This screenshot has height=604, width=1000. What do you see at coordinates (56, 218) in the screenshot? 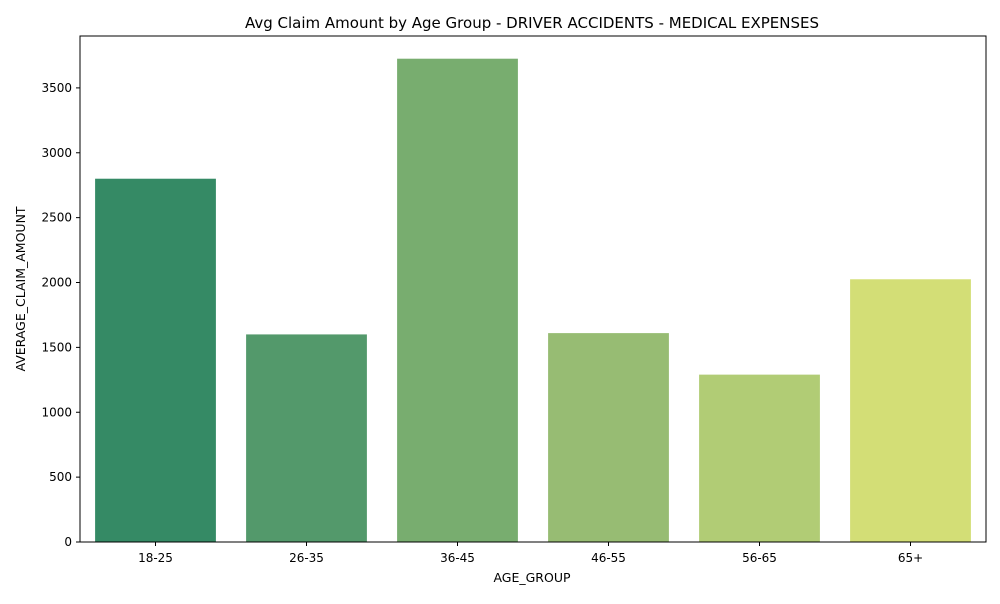
I see `y-tick-label: 2500` at bounding box center [56, 218].